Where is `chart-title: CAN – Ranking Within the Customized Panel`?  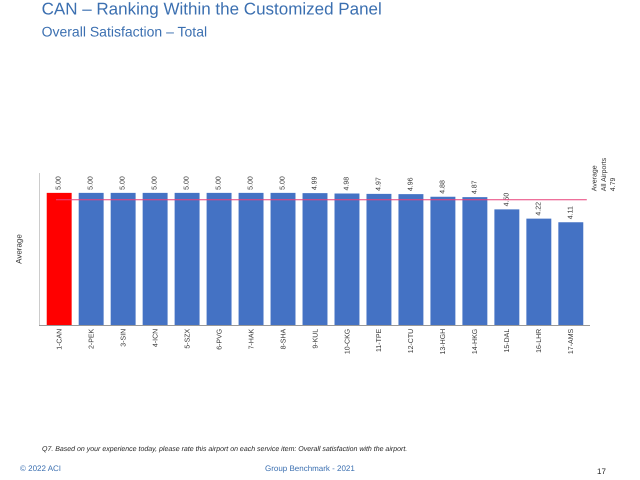
chart-title: CAN – Ranking Within the Customized Panel is located at coordinates (212, 9).